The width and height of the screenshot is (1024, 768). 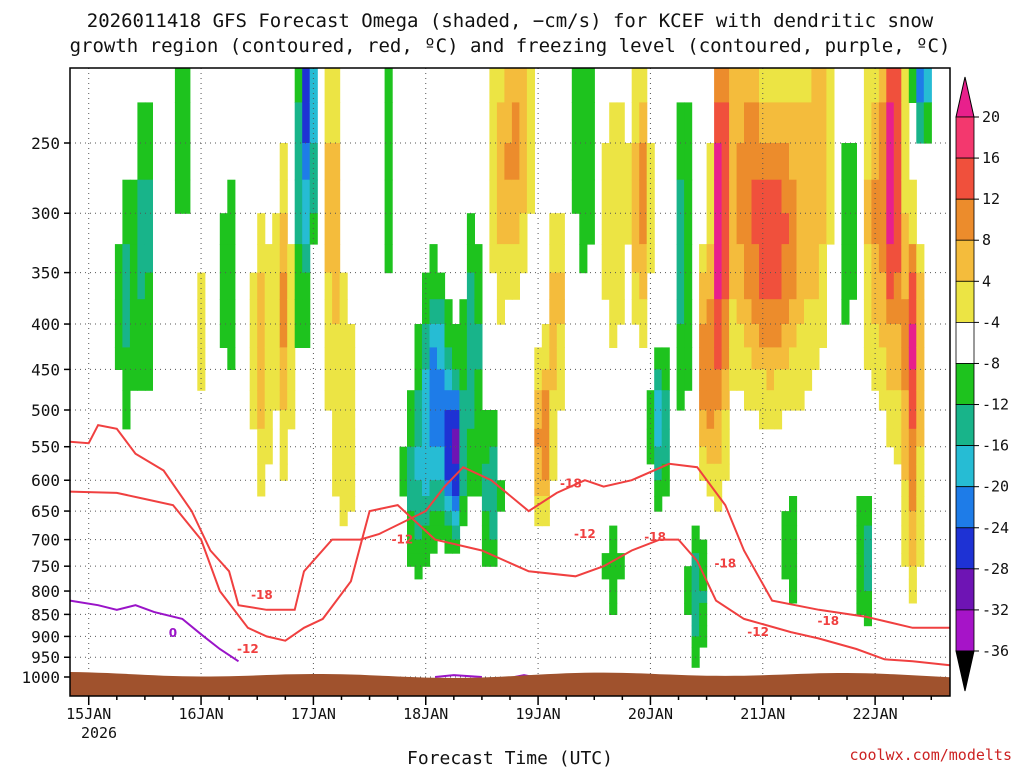 What do you see at coordinates (762, 714) in the screenshot?
I see `x-tick-label: 21JAN` at bounding box center [762, 714].